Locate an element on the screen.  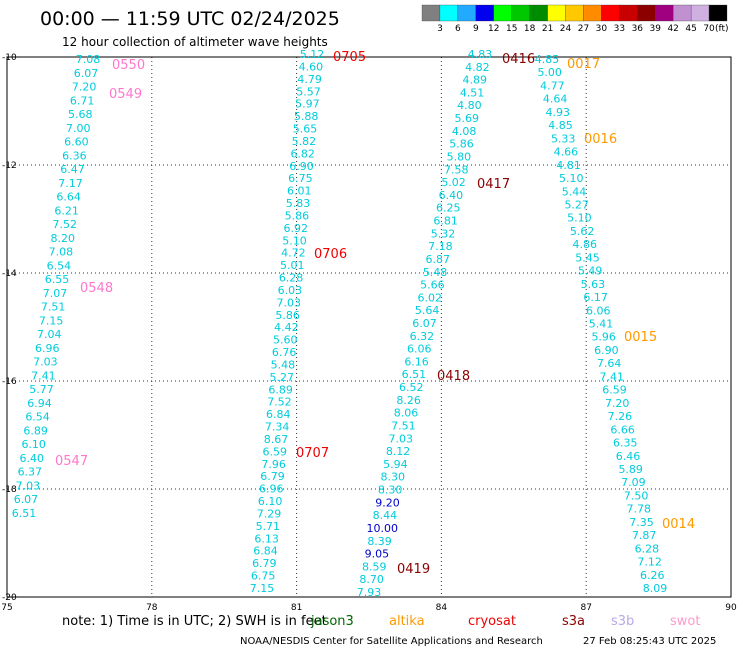
swh-value: 4.51 is located at coordinates (472, 92).